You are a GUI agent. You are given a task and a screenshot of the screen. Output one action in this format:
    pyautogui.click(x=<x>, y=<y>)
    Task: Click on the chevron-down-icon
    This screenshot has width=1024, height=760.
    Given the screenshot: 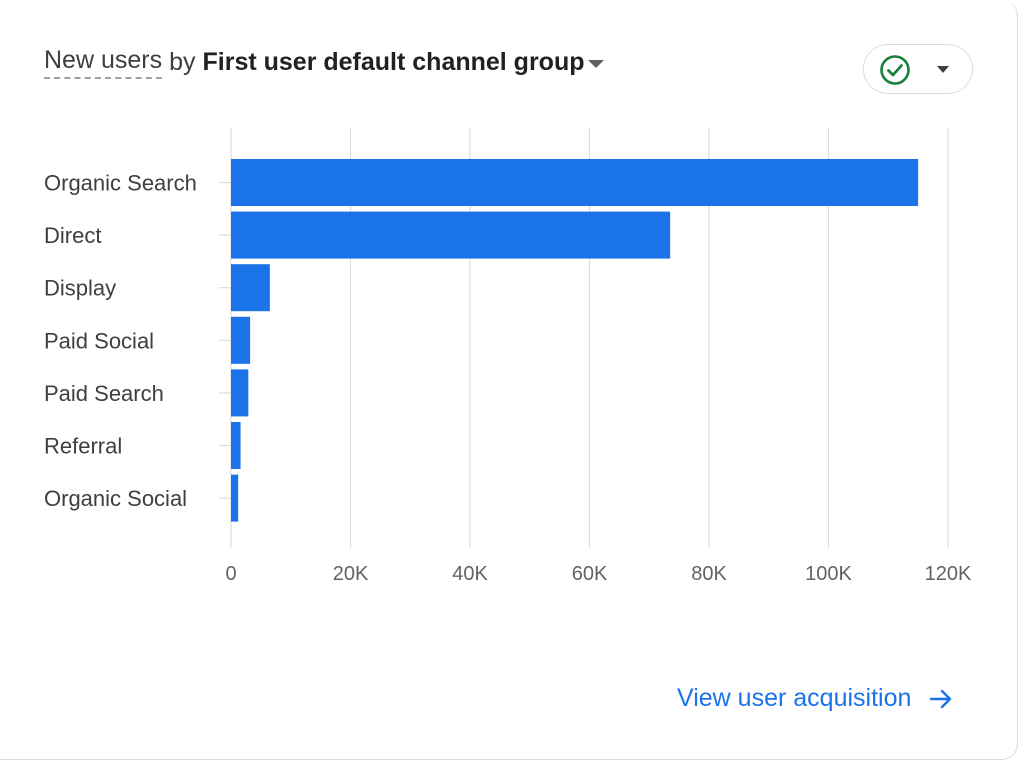 What is the action you would take?
    pyautogui.click(x=943, y=69)
    